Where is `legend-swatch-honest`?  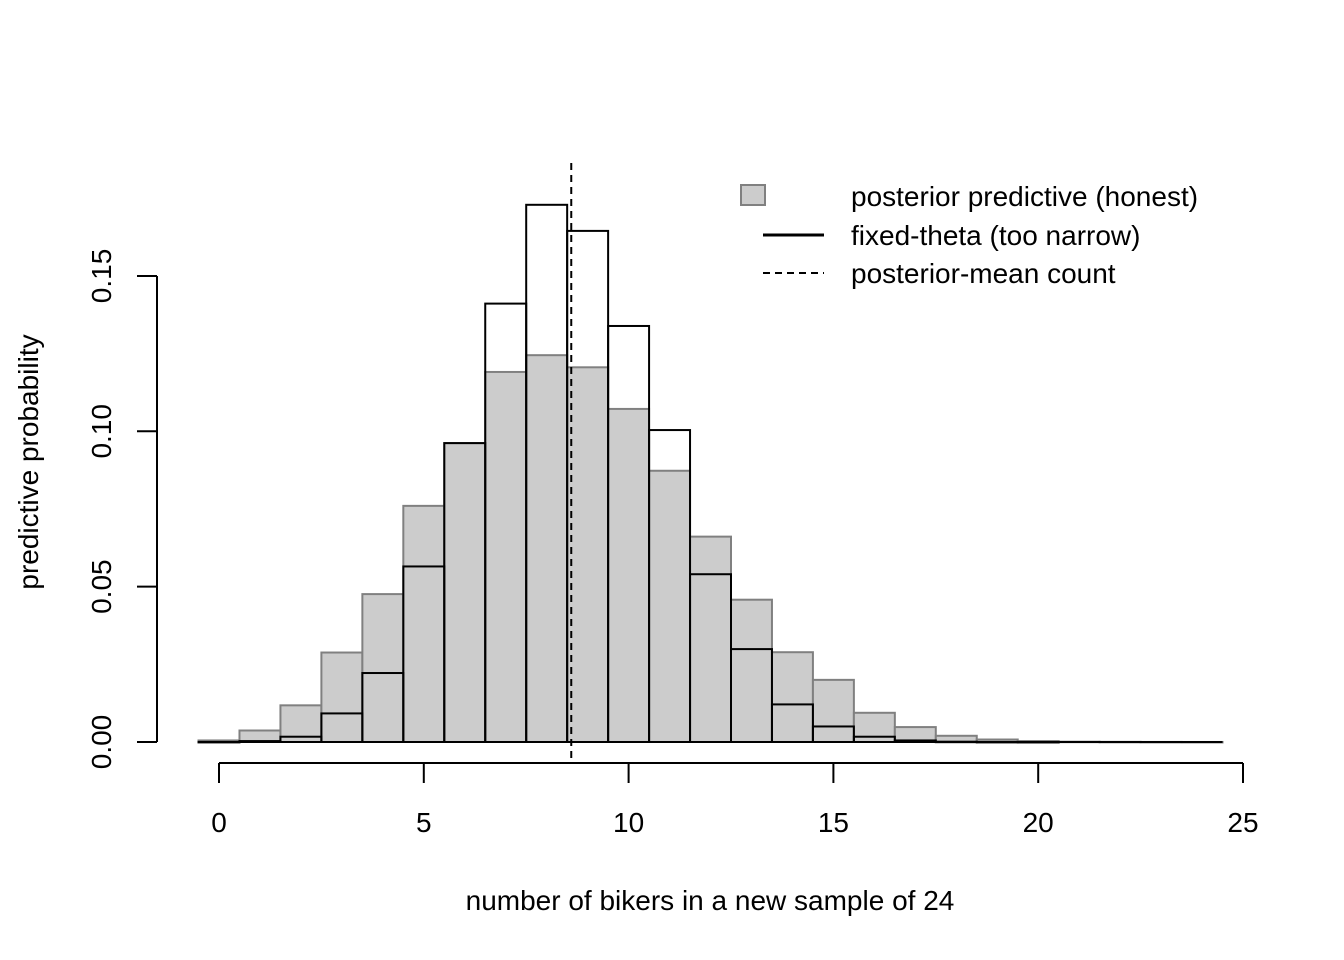 legend-swatch-honest is located at coordinates (753, 195).